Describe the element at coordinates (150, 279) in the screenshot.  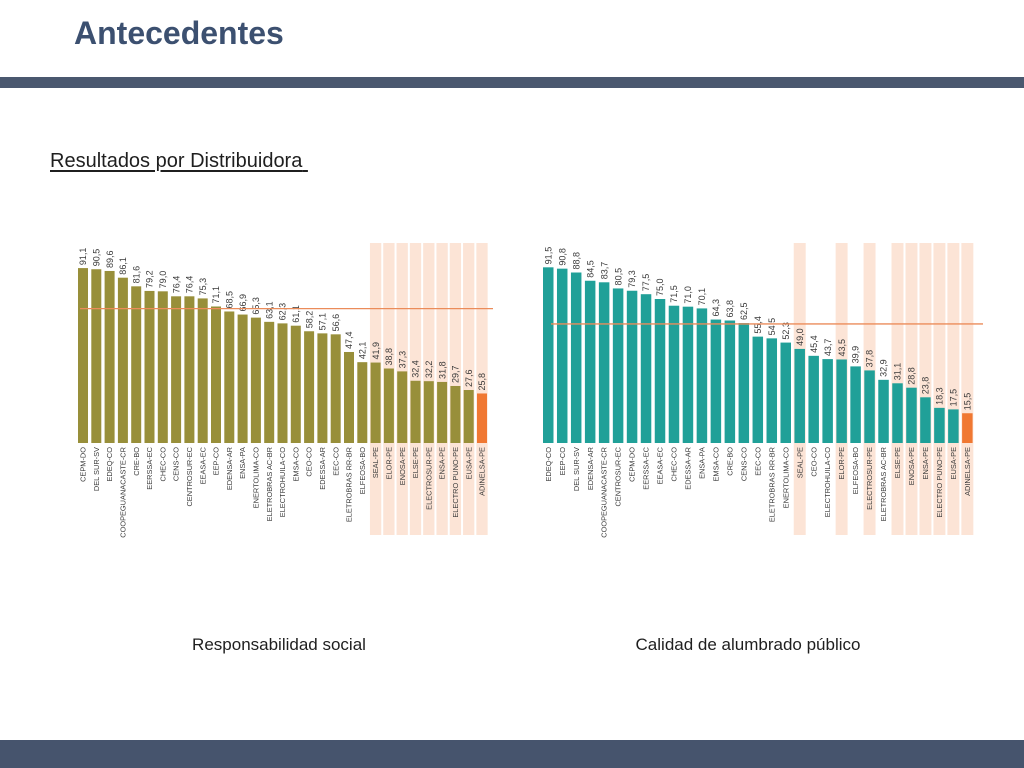
I see `bar-value-label: 79,2` at that location.